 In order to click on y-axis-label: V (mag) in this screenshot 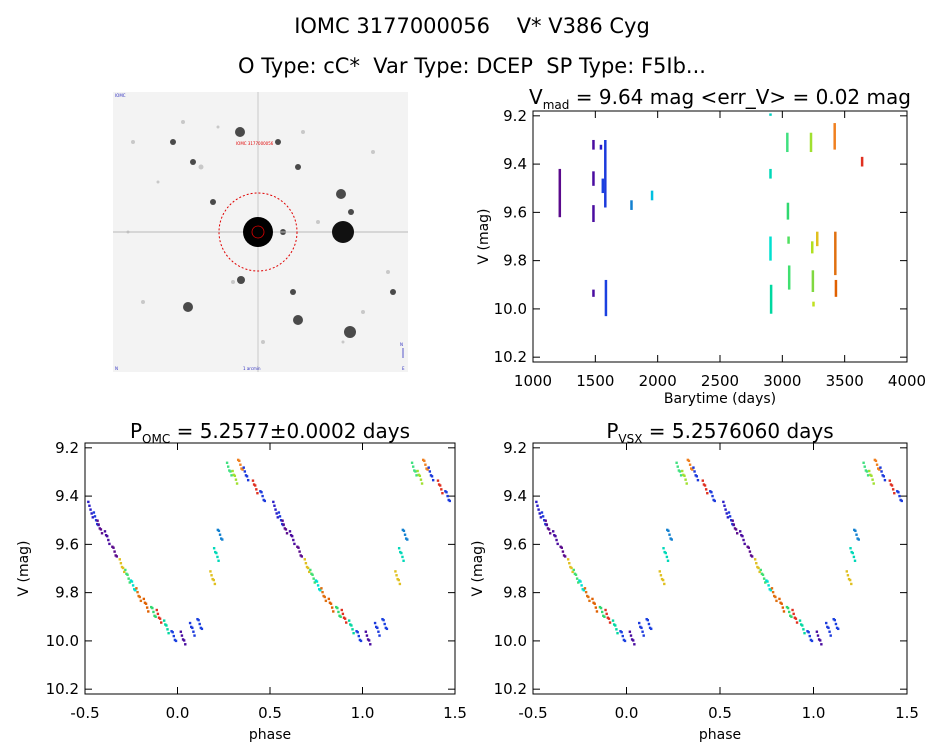, I will do `click(484, 236)`.